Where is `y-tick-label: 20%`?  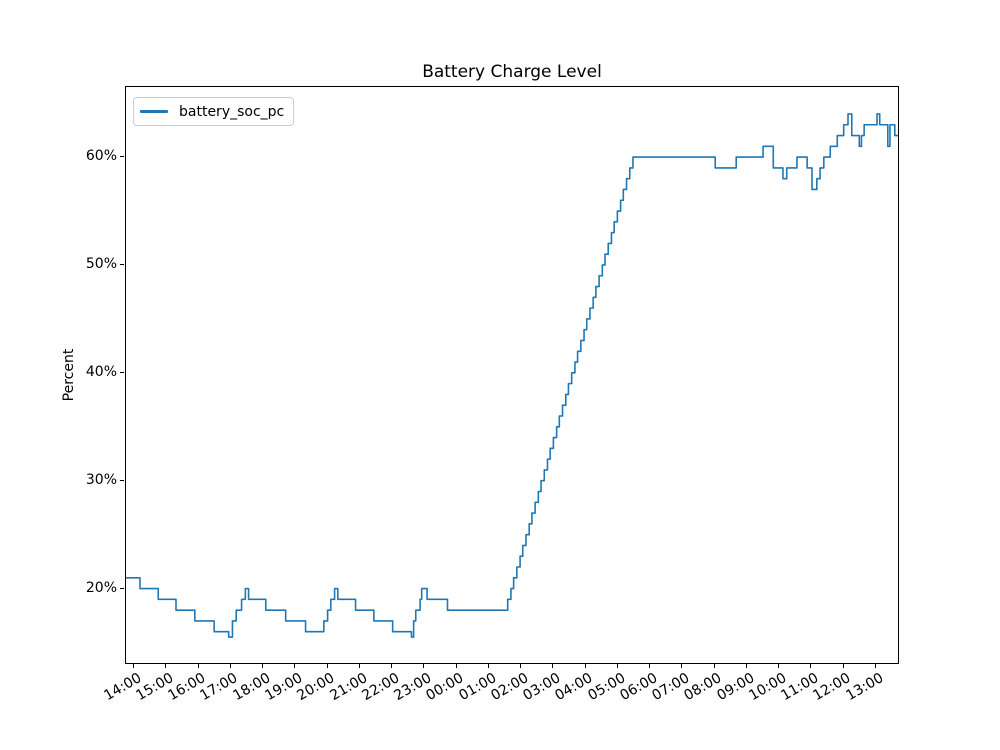
y-tick-label: 20% is located at coordinates (101, 587).